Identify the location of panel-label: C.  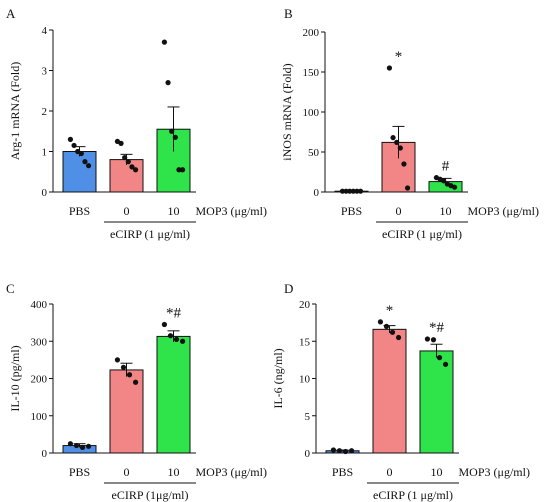
(10, 288).